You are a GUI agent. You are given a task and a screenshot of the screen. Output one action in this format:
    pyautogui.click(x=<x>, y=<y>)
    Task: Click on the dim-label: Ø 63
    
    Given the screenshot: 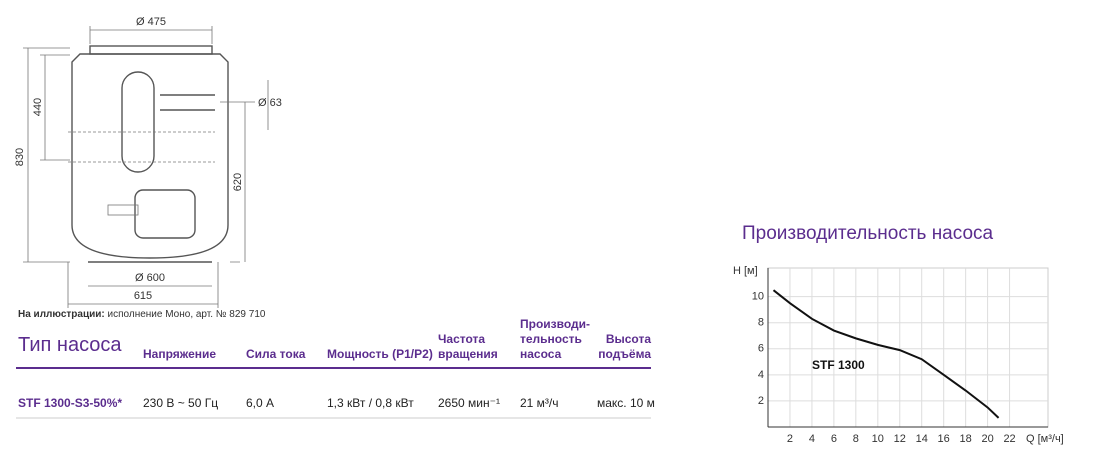 What is the action you would take?
    pyautogui.click(x=270, y=103)
    